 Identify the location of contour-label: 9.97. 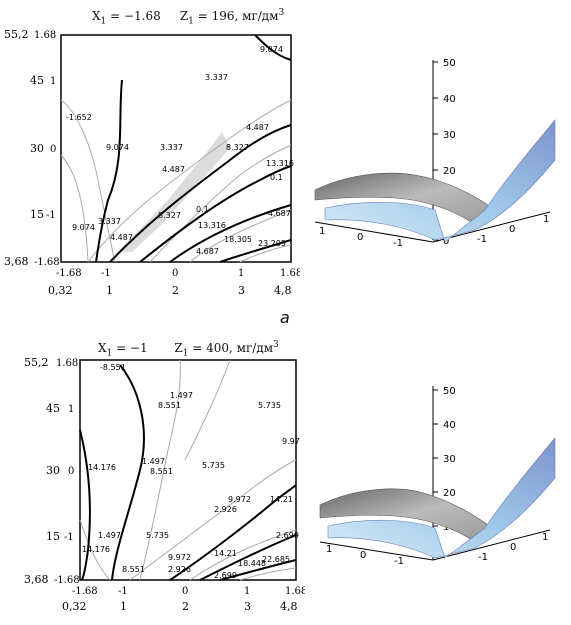
(291, 441).